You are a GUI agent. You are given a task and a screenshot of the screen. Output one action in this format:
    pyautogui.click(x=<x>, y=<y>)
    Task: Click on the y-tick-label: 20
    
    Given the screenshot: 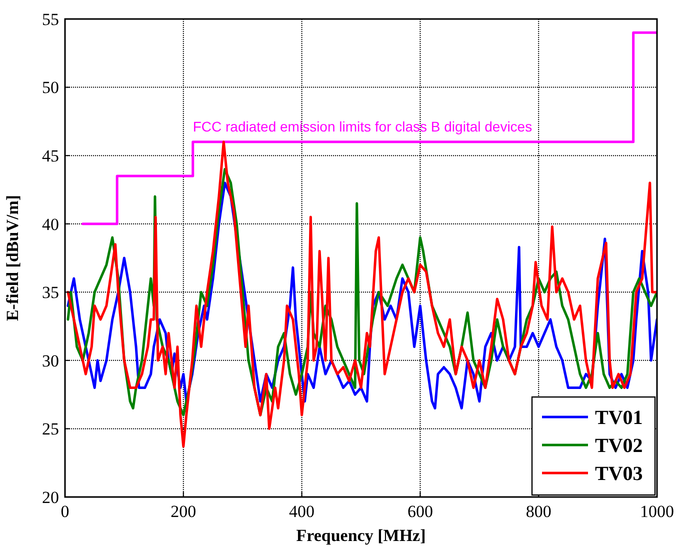 What is the action you would take?
    pyautogui.click(x=50, y=497)
    